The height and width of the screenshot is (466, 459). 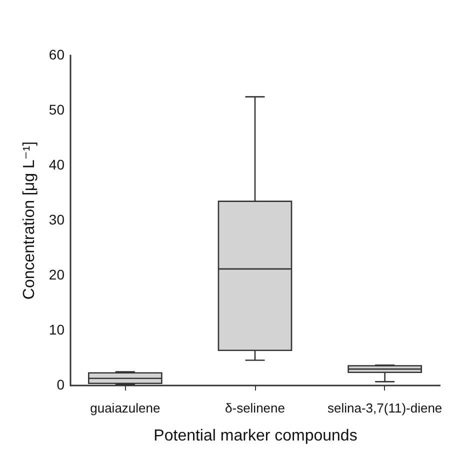 What do you see at coordinates (255, 408) in the screenshot?
I see `x-tick-label: δ-selinene` at bounding box center [255, 408].